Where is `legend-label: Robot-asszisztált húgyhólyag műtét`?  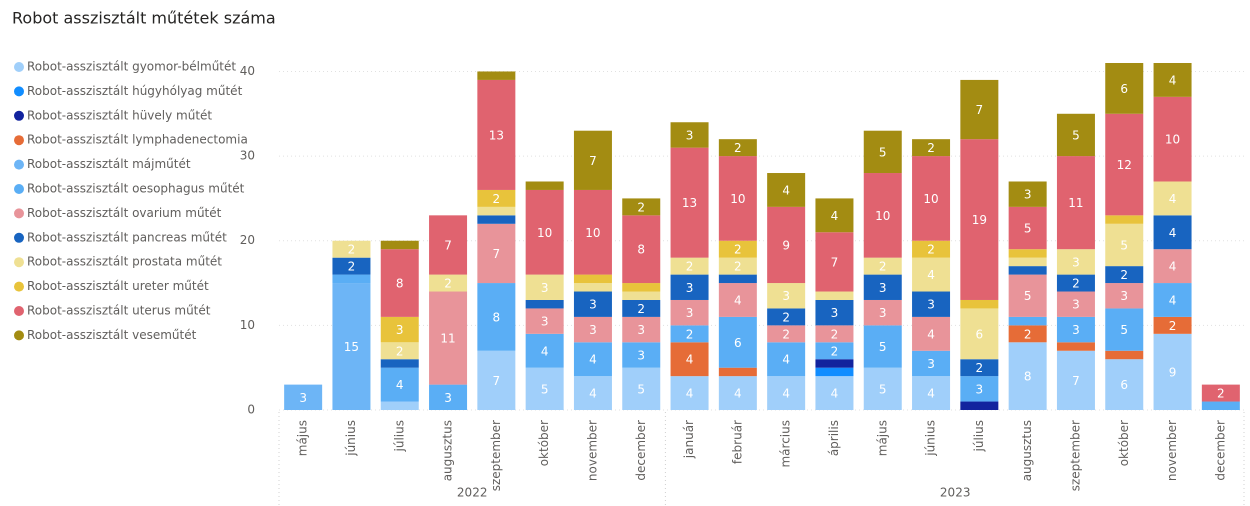 legend-label: Robot-asszisztált húgyhólyag műtét is located at coordinates (135, 91).